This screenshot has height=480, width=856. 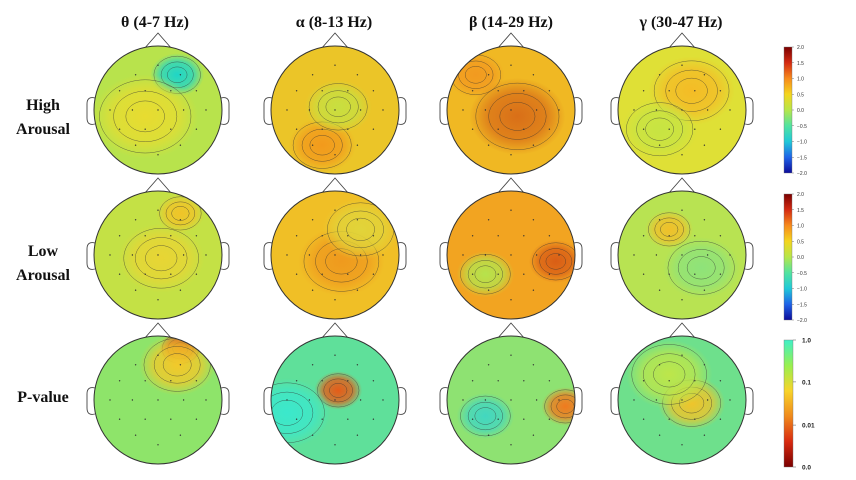 What do you see at coordinates (800, 242) in the screenshot?
I see `colorbar-tick-label: 0.5` at bounding box center [800, 242].